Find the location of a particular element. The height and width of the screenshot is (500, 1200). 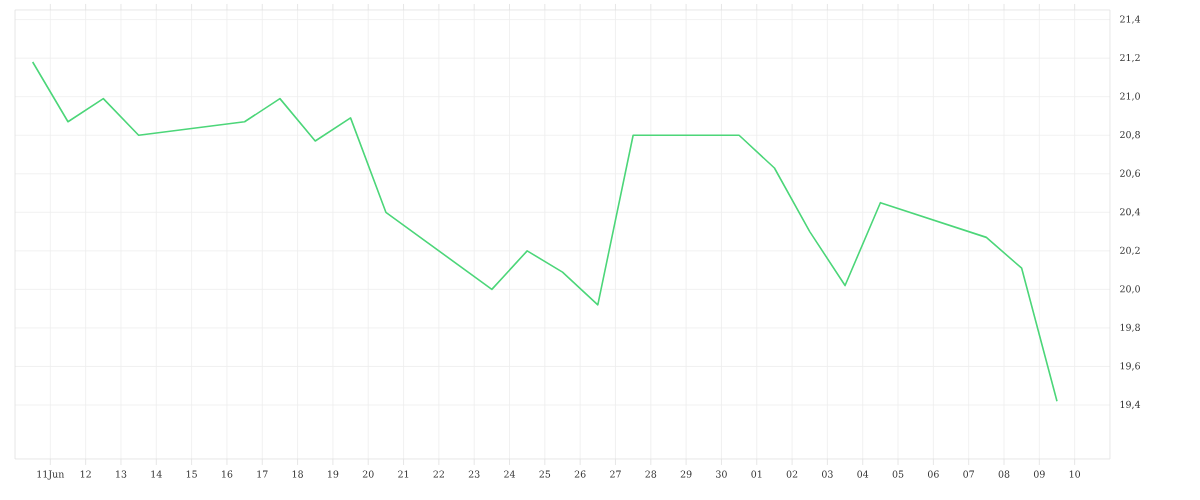

y-tick-label: 20,2 is located at coordinates (1130, 251).